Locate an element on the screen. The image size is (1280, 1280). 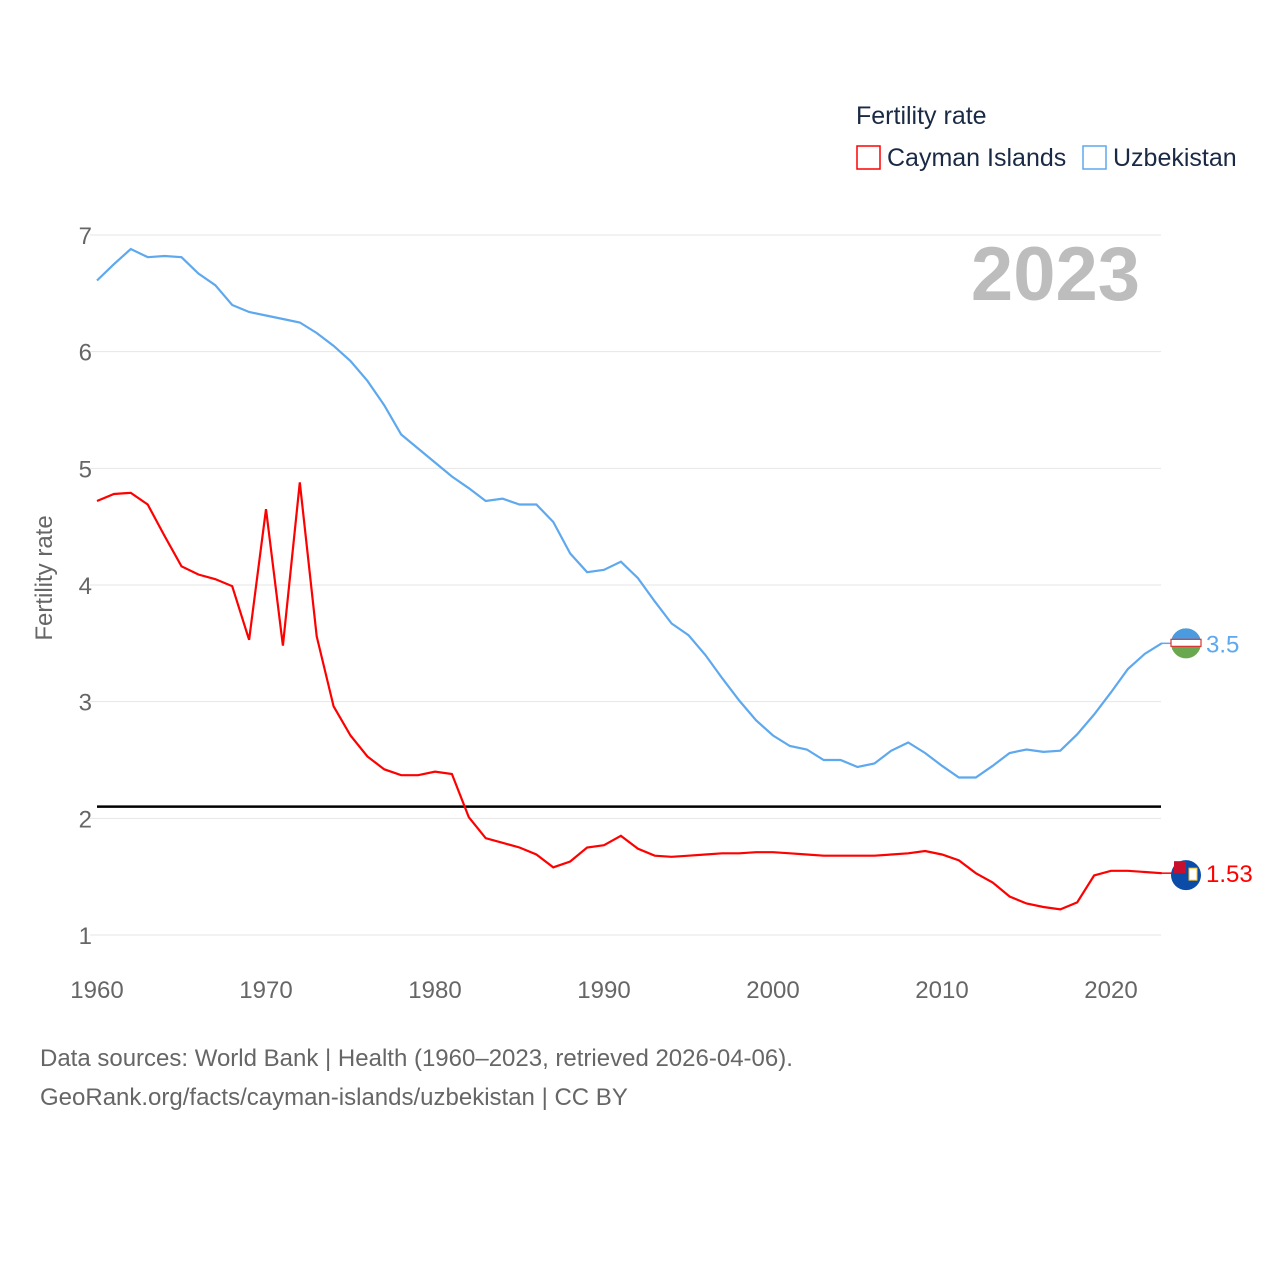
y-tick-label: 1 is located at coordinates (85, 936).